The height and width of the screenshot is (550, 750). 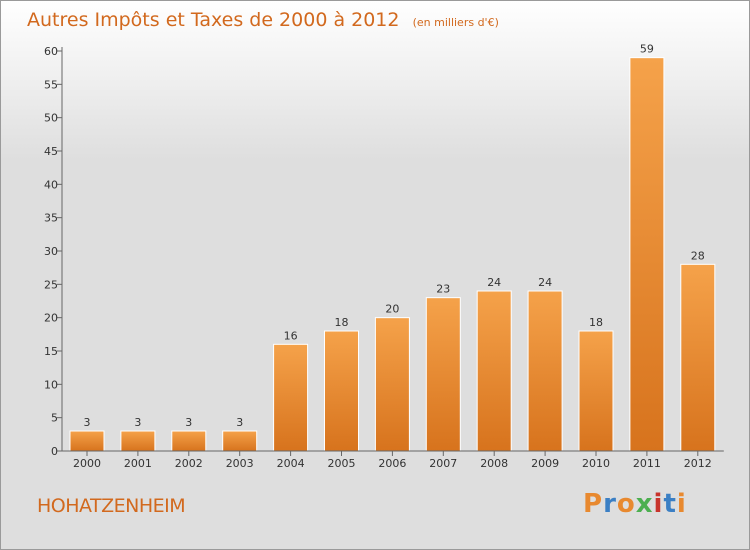 I want to click on bar-value-label: 28, so click(x=698, y=255).